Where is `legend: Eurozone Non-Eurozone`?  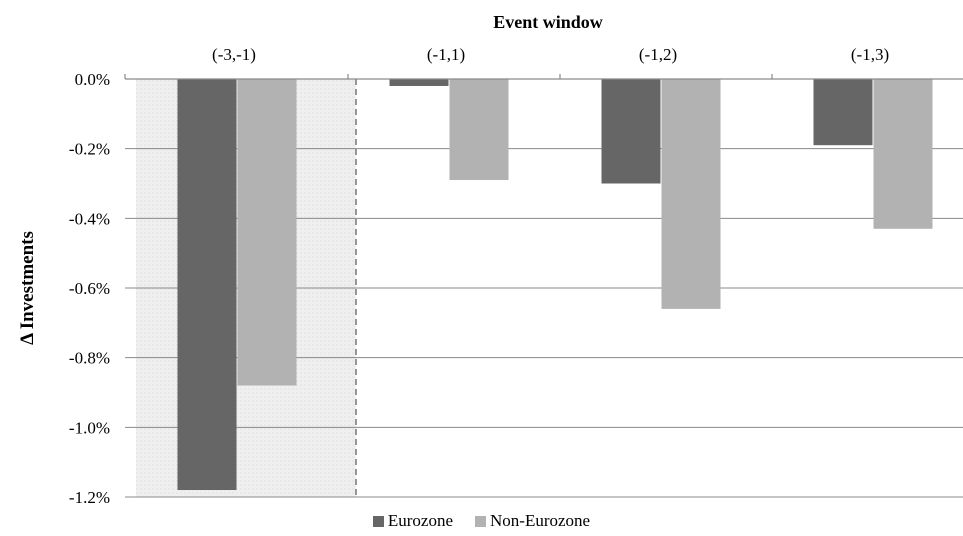
legend: Eurozone Non-Eurozone is located at coordinates (481, 521).